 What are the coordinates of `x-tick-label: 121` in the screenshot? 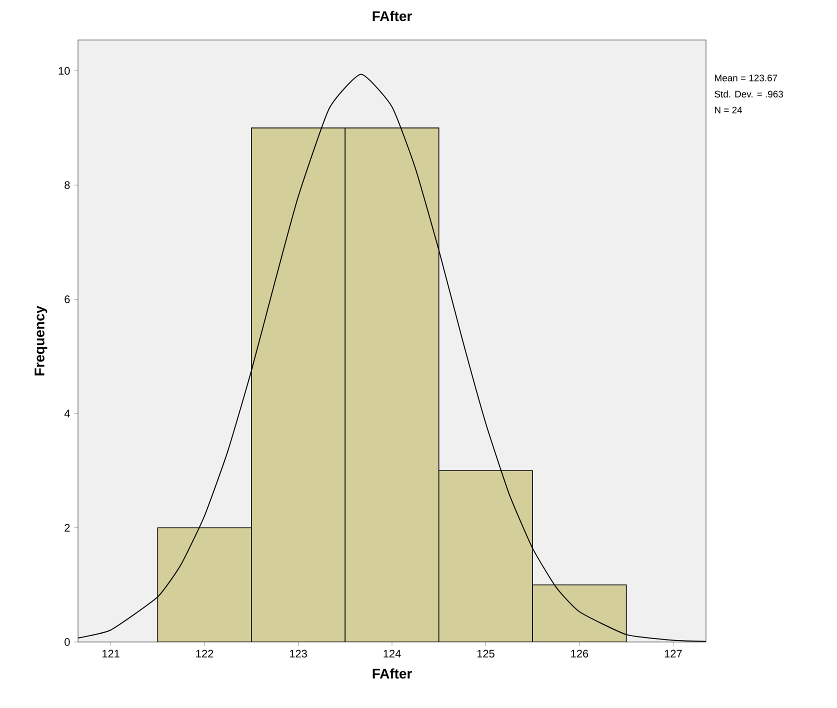 It's located at (111, 654).